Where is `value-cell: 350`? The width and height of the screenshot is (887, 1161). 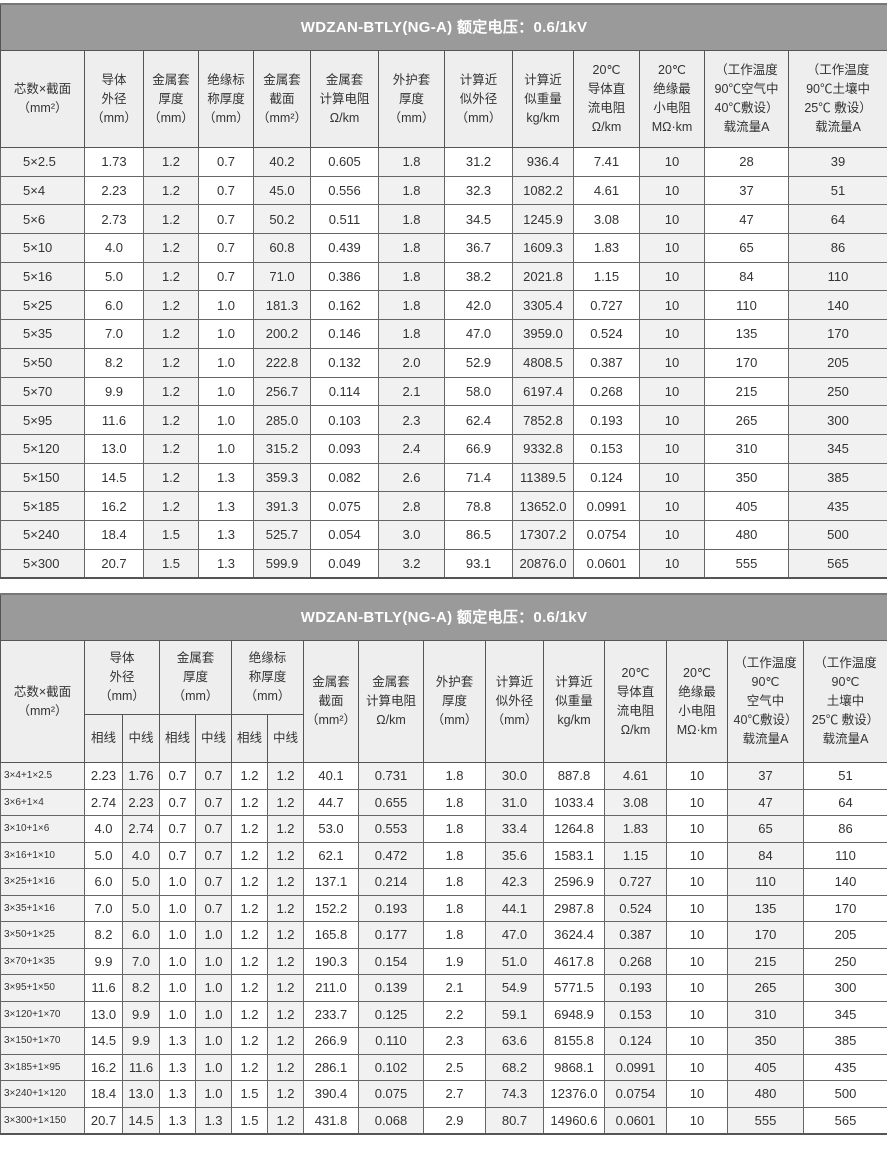
value-cell: 350 is located at coordinates (746, 477).